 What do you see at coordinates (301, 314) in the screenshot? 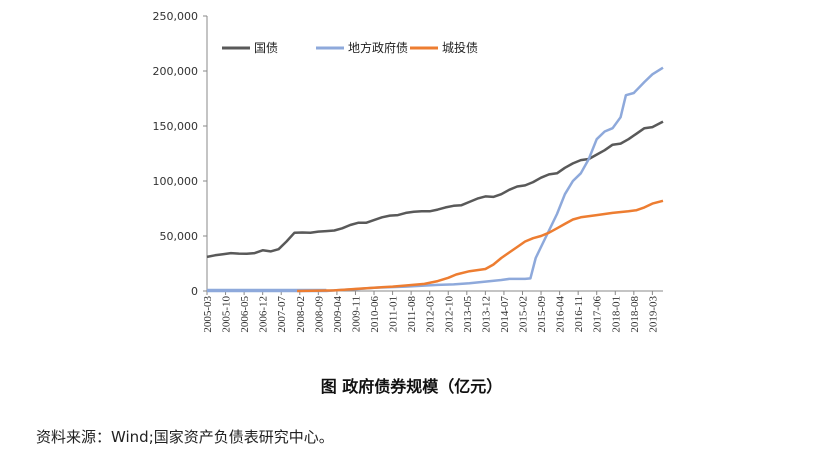
I see `x-tick-label: 2008-02` at bounding box center [301, 314].